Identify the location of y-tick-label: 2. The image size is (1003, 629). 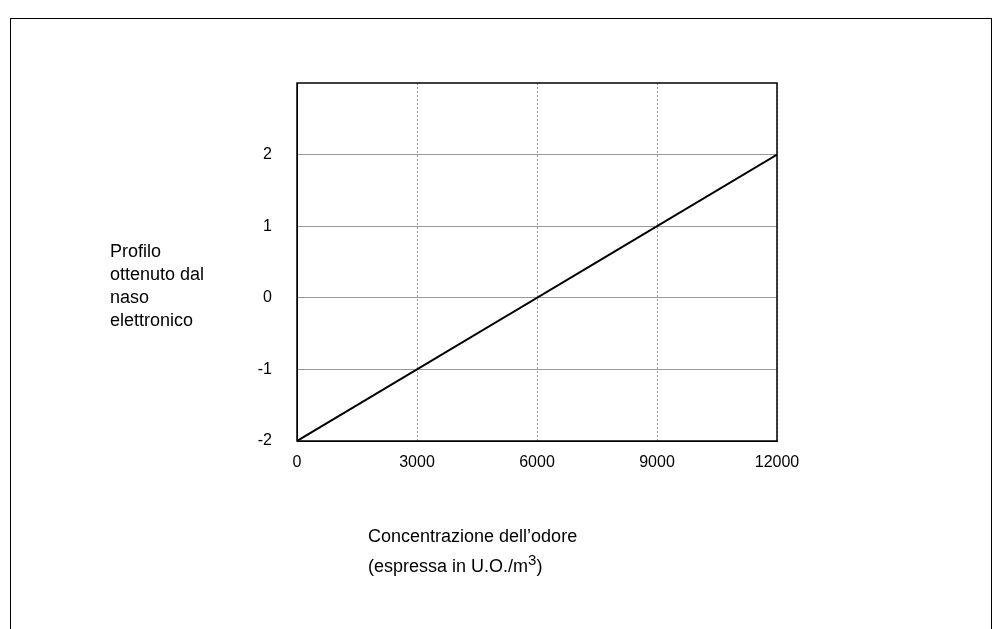
(268, 154).